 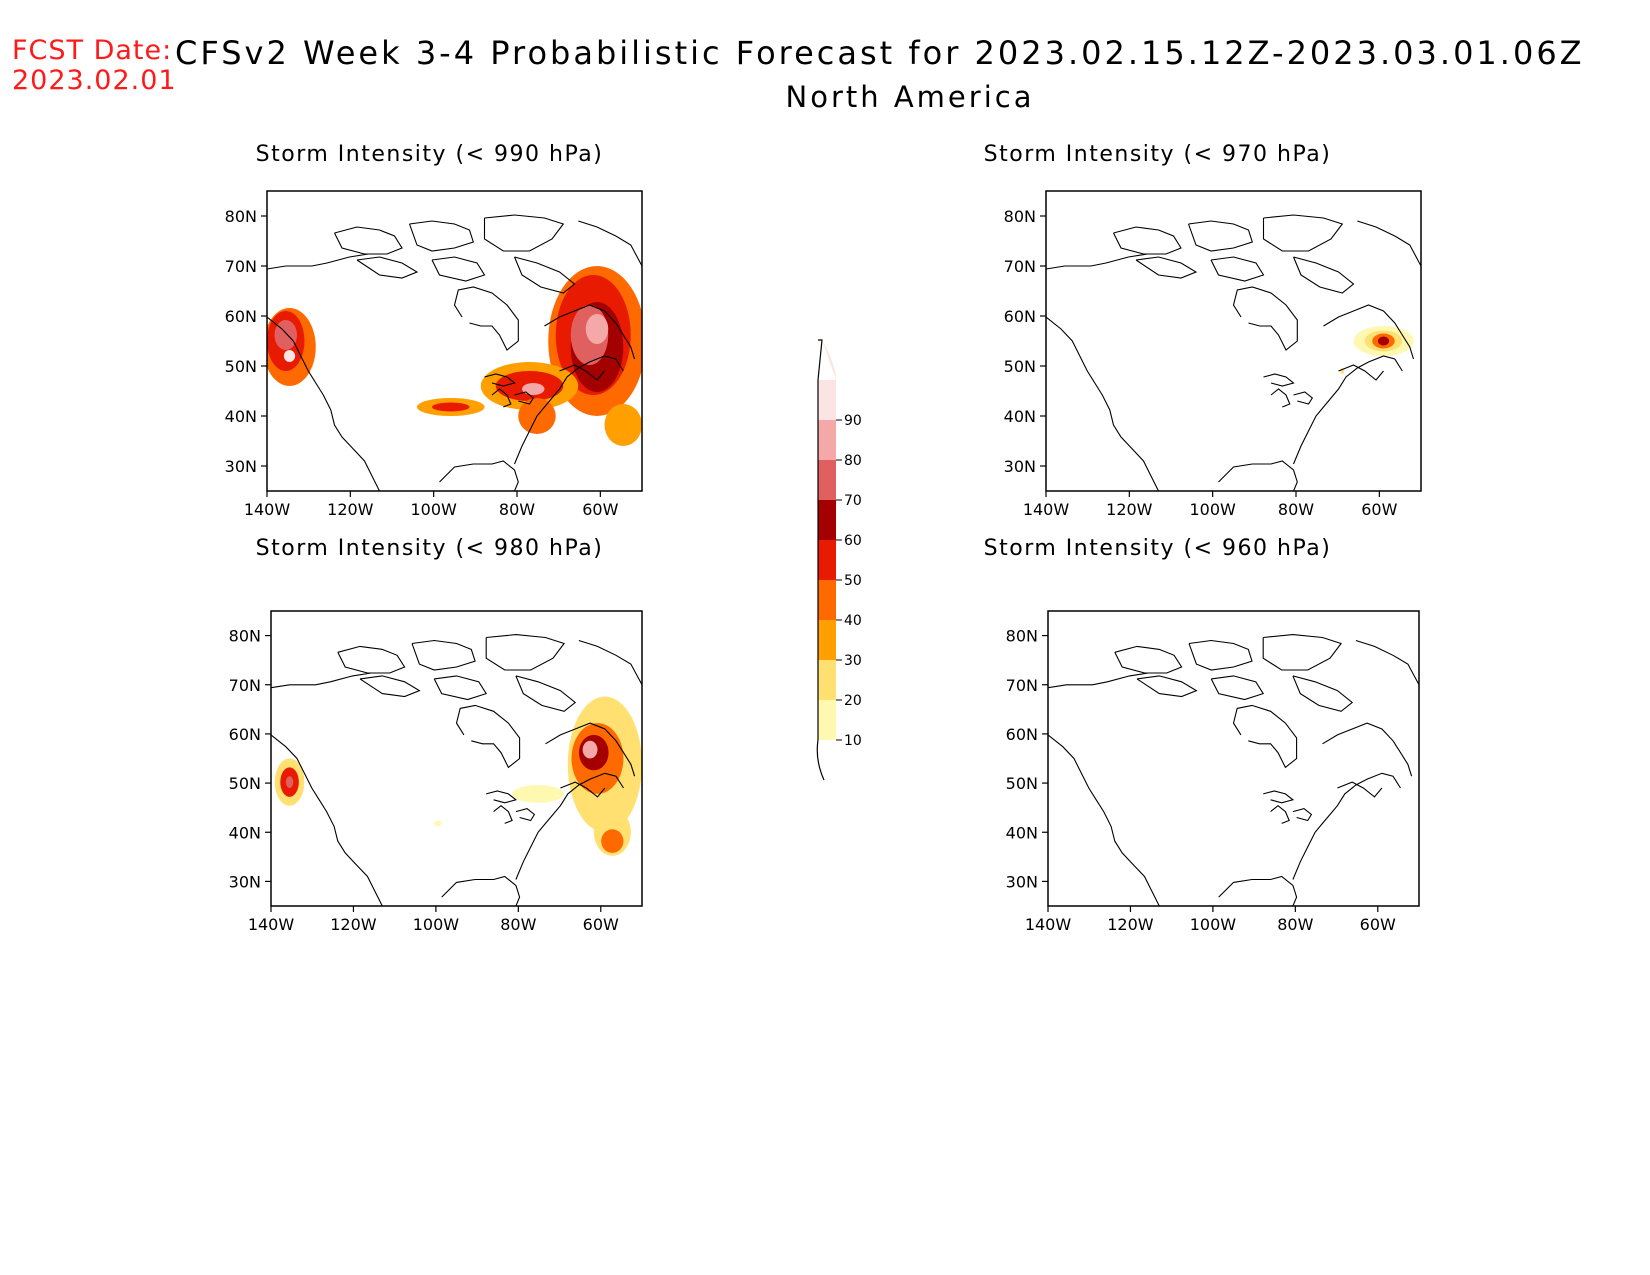 I want to click on map-frame, so click(x=1233, y=758).